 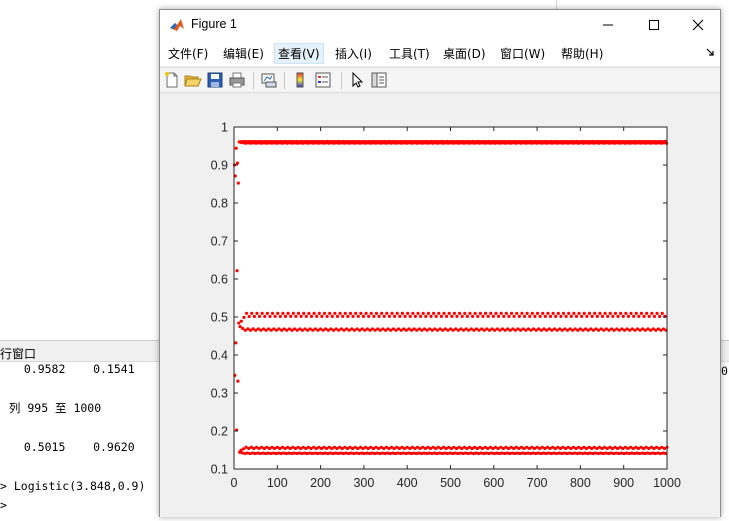 I want to click on menu-insert: 插入(I), so click(x=353, y=54).